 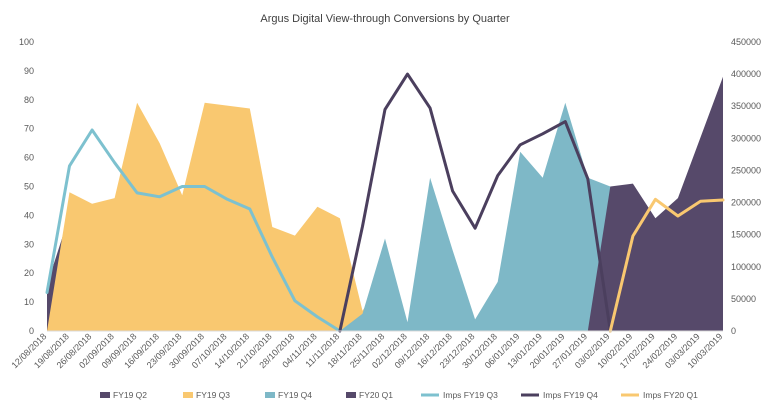 I want to click on legend-item-imps-fy19-q3: Imps FY19 Q3, so click(x=459, y=395).